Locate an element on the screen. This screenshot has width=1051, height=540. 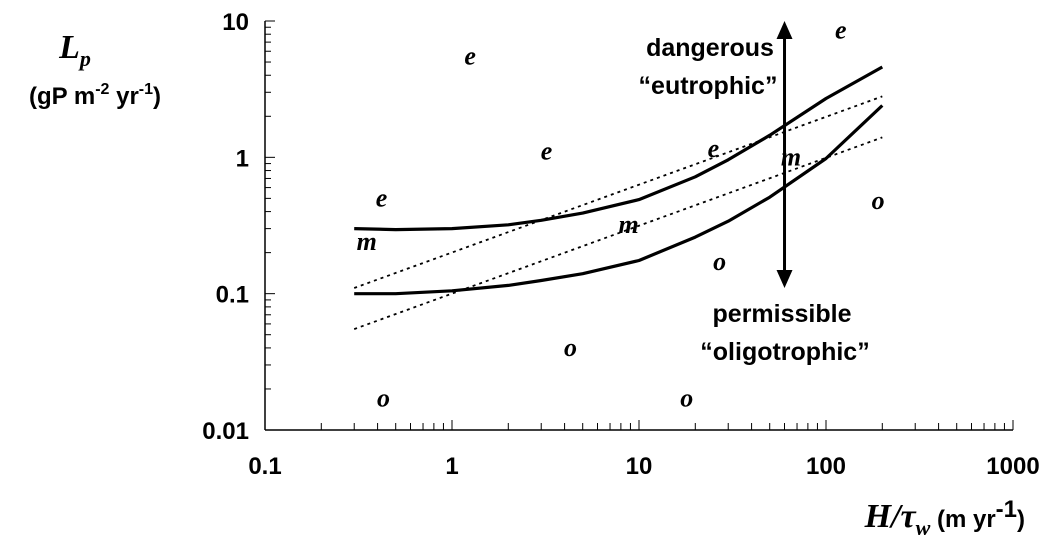
x-axis-unit-sup: -1 is located at coordinates (1006, 509).